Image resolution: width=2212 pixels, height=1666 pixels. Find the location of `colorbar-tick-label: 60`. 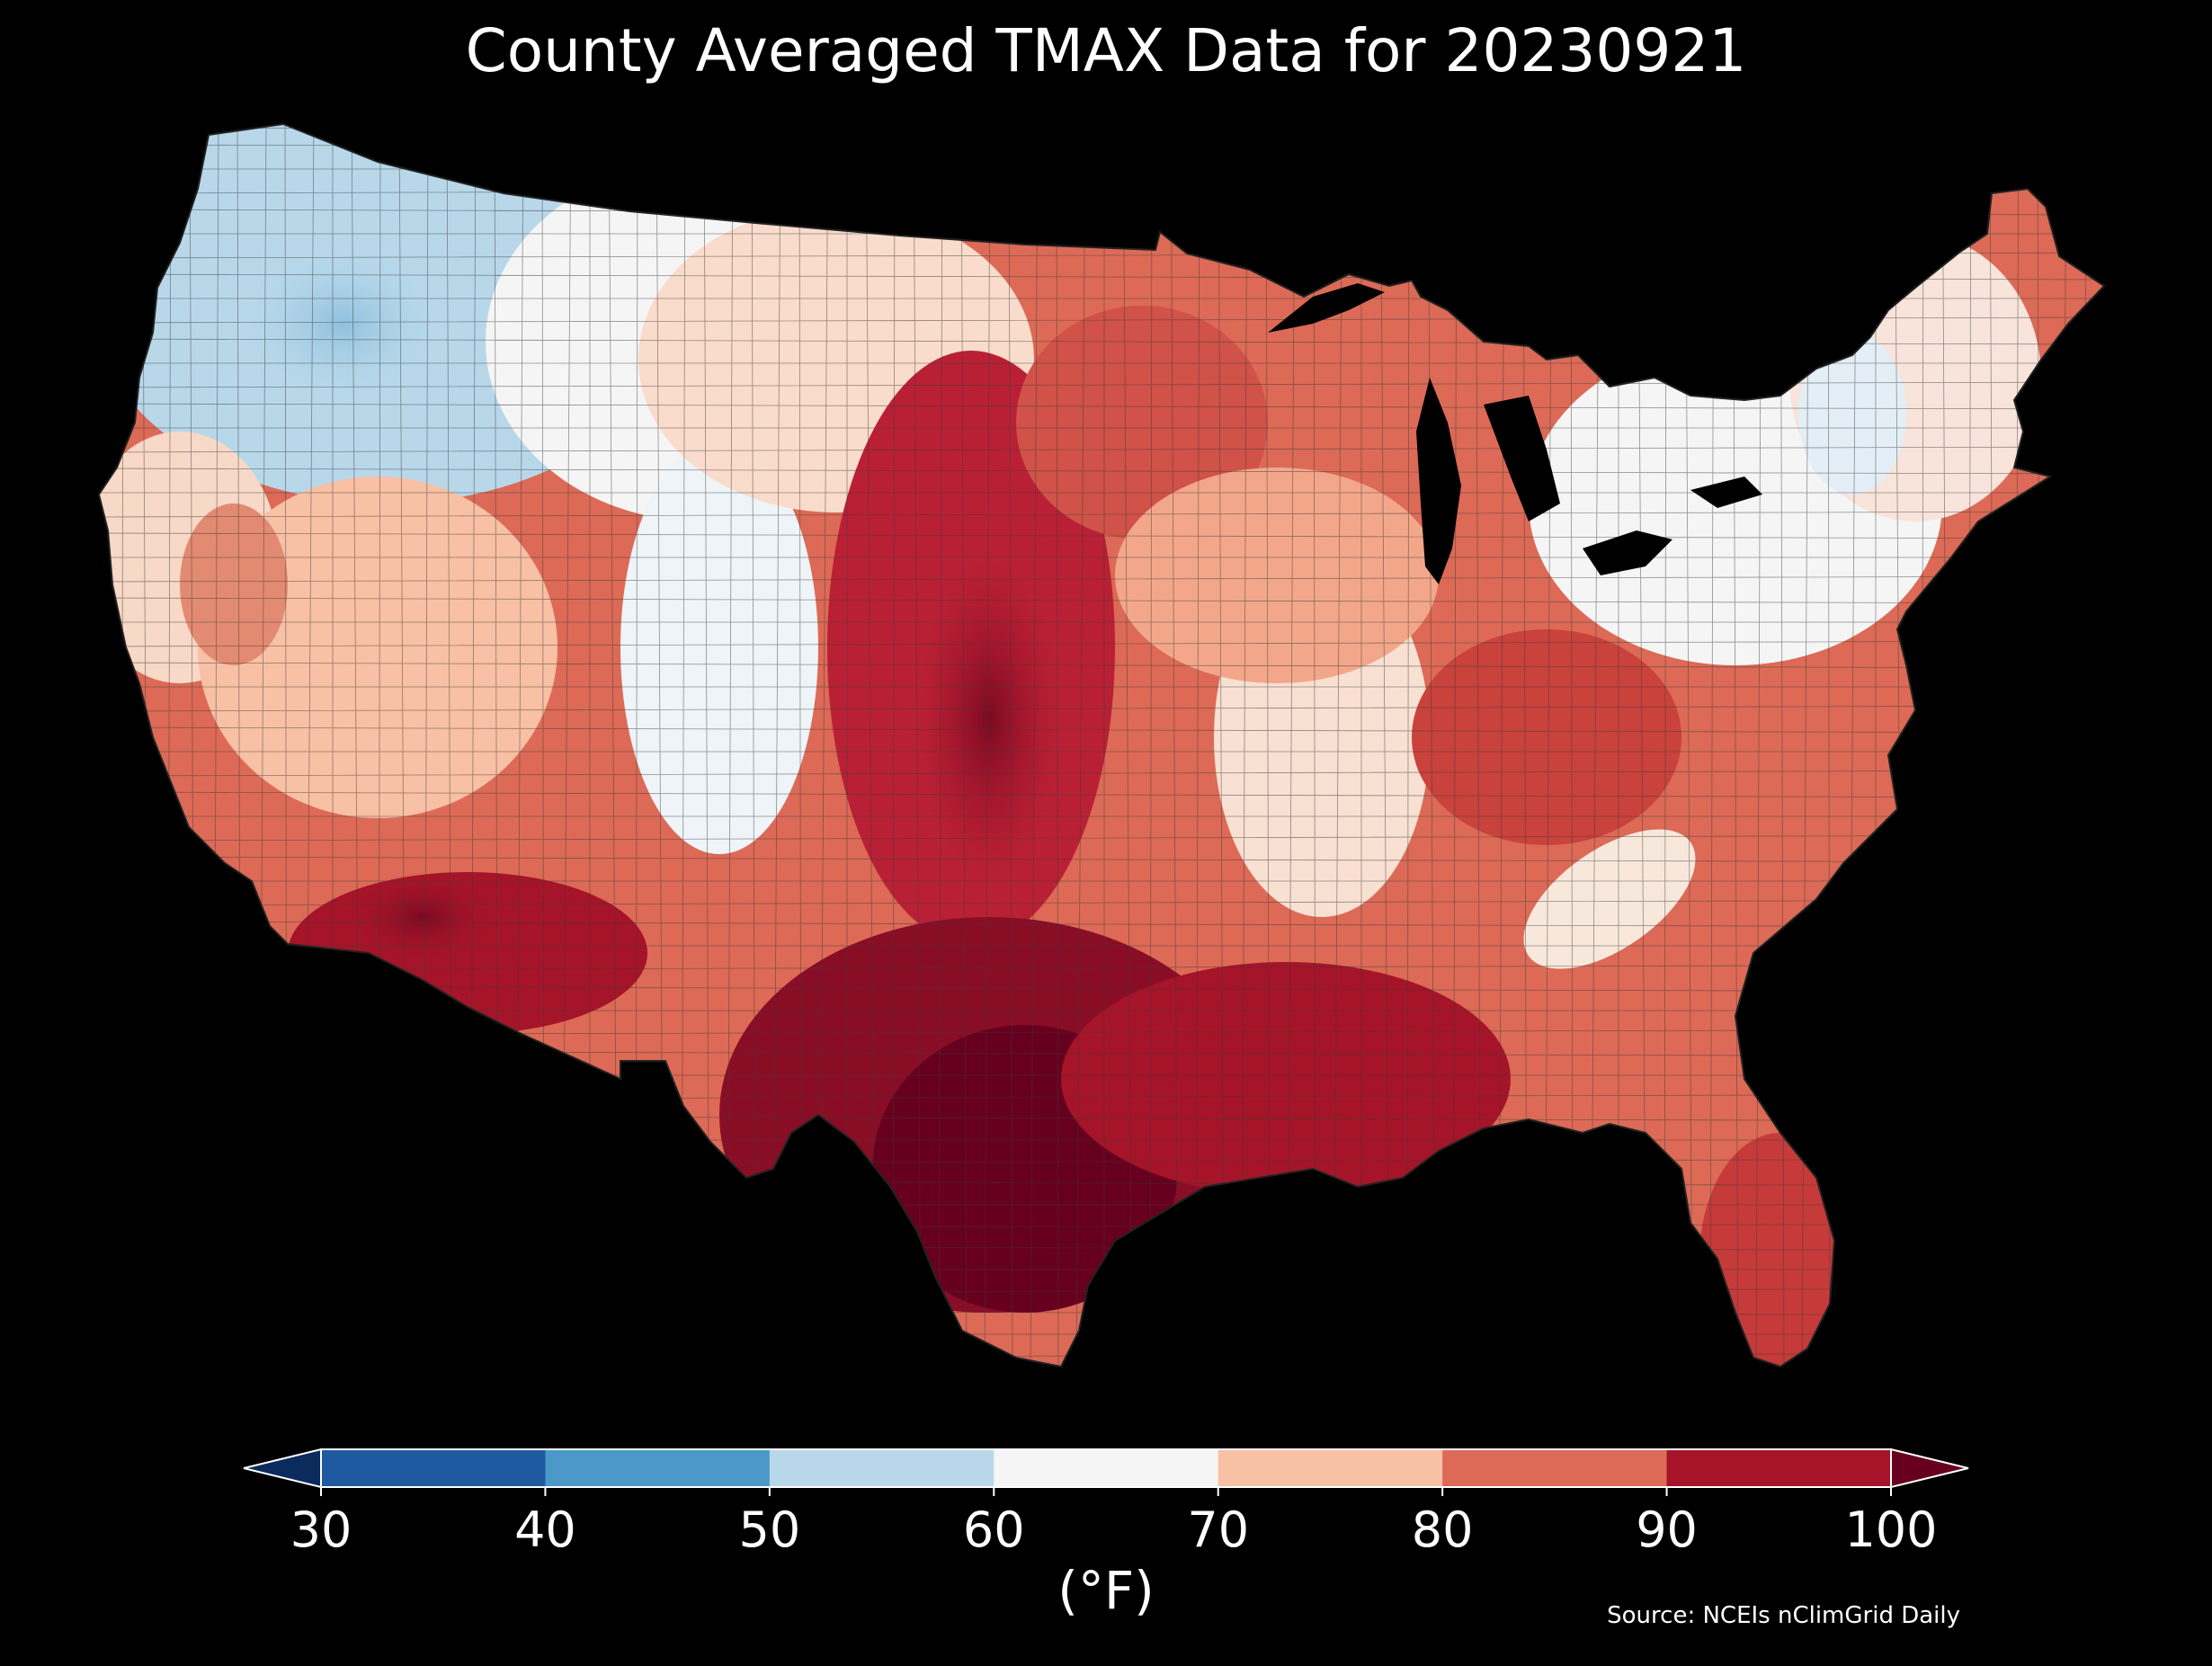

colorbar-tick-label: 60 is located at coordinates (994, 1530).